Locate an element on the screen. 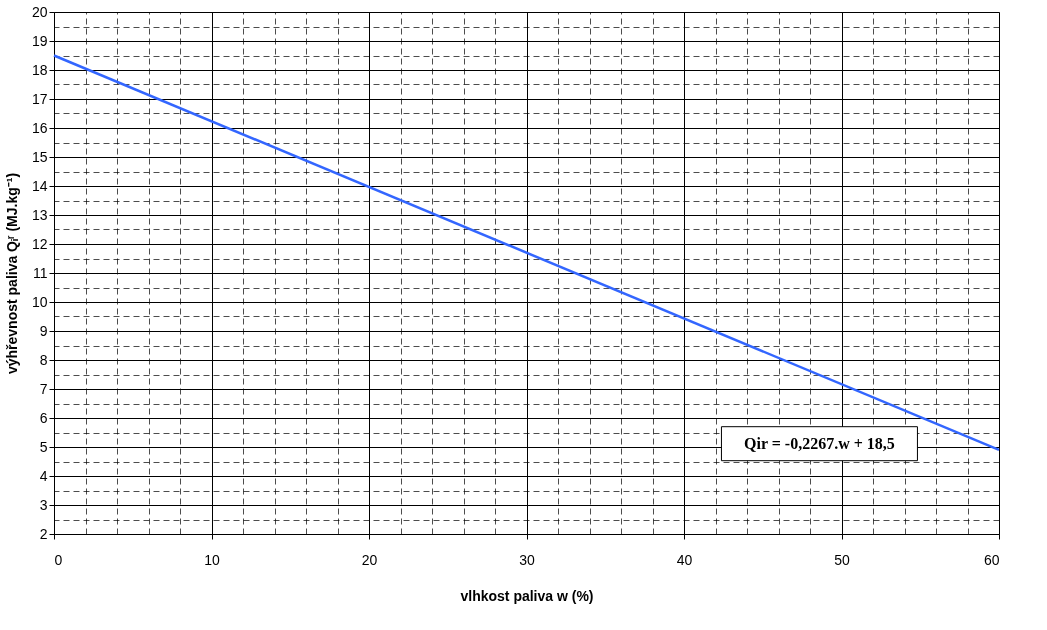 Image resolution: width=1047 pixels, height=630 pixels. y-tick-label: 3 is located at coordinates (43, 504).